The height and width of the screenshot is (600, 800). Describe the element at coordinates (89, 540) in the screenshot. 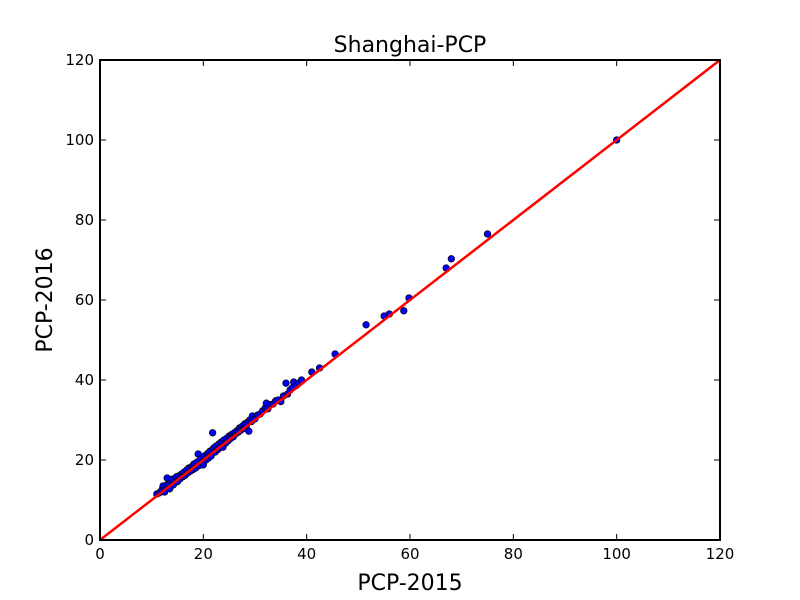

I see `y-tick-label: 0` at that location.